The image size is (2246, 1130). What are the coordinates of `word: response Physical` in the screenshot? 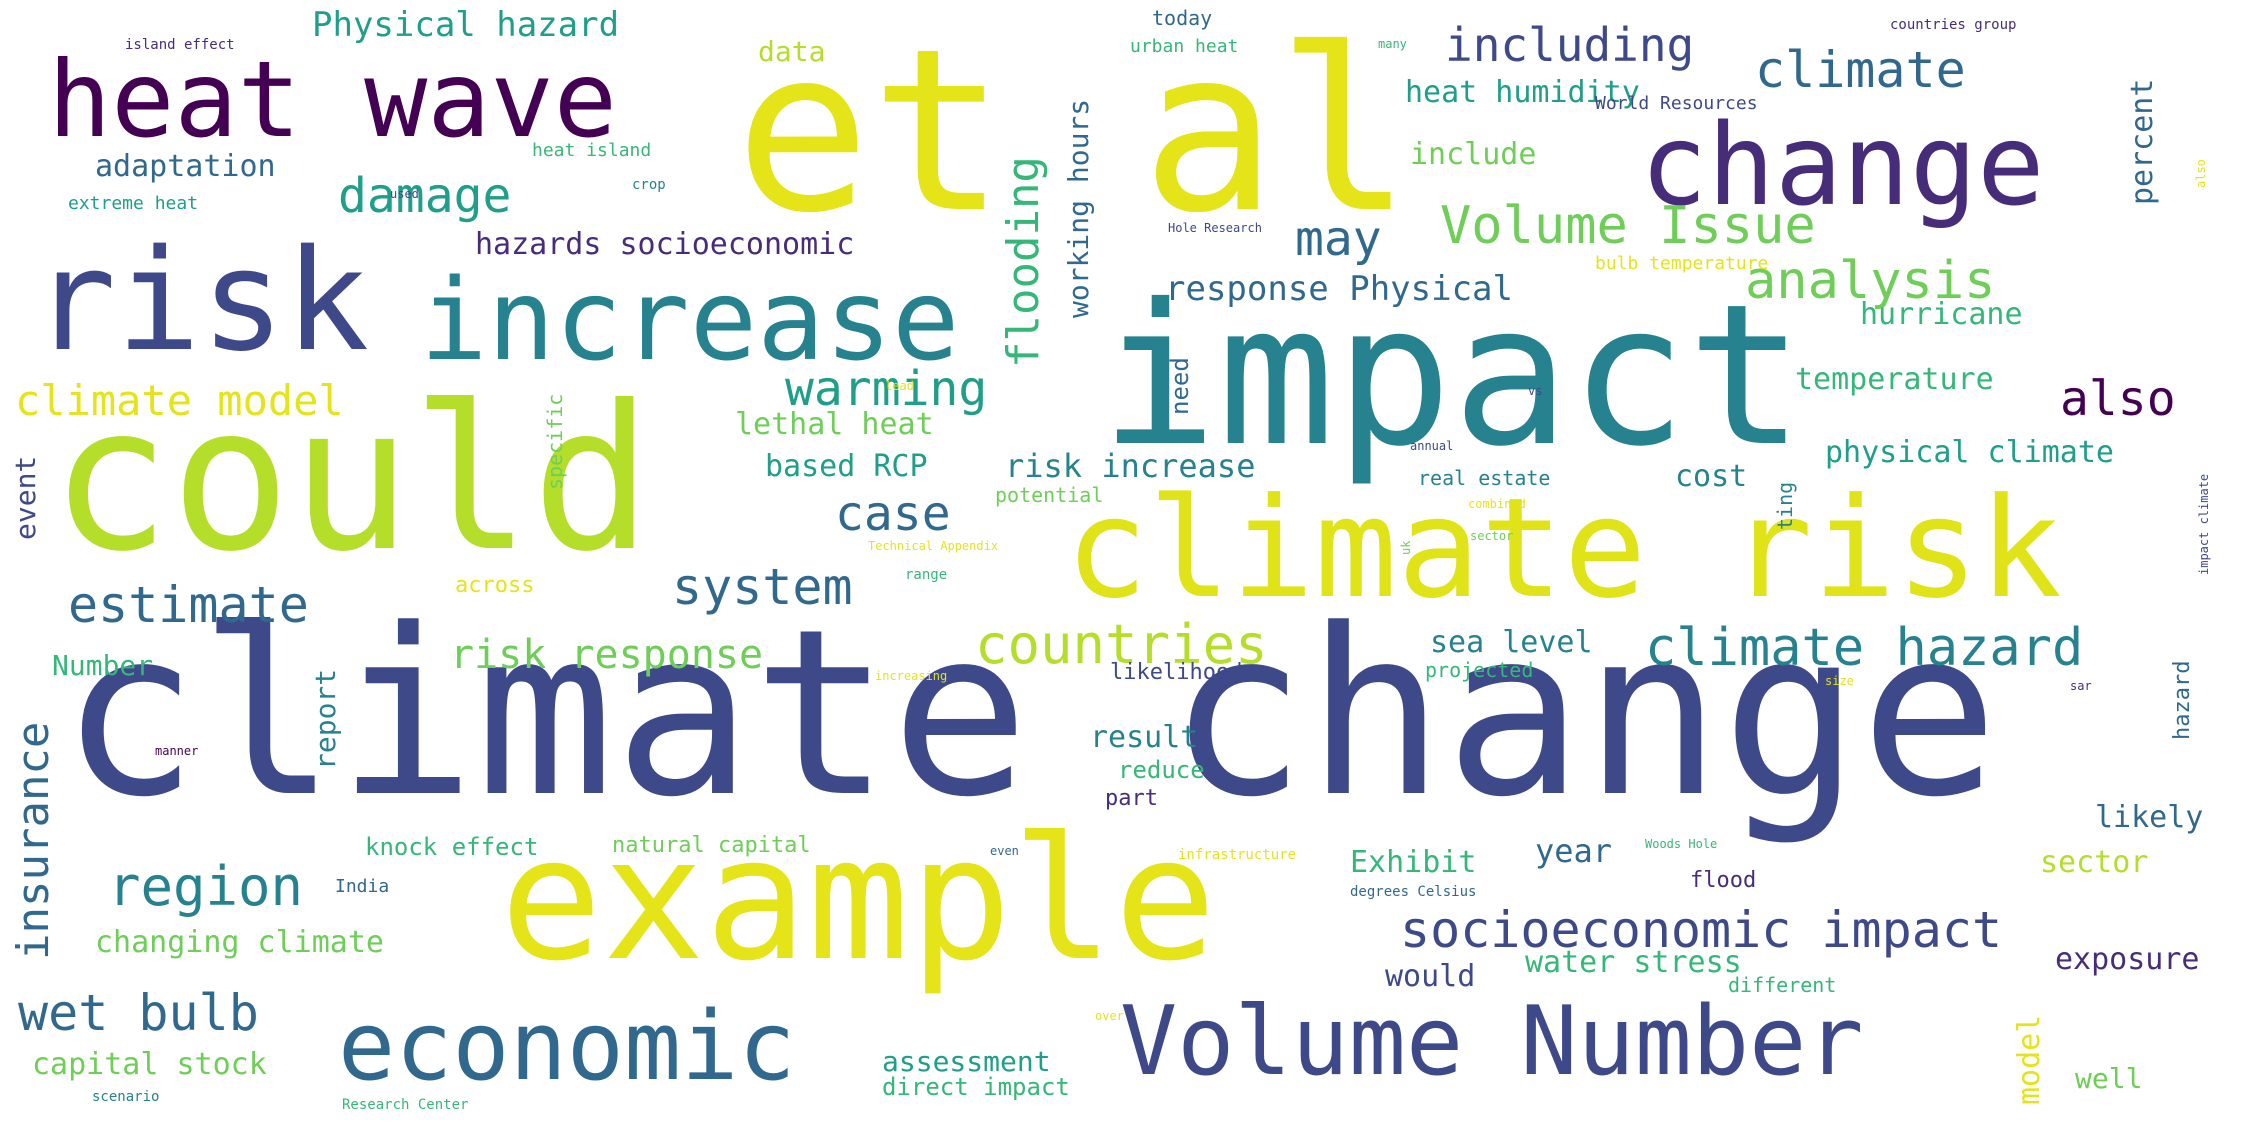 It's located at (1339, 289).